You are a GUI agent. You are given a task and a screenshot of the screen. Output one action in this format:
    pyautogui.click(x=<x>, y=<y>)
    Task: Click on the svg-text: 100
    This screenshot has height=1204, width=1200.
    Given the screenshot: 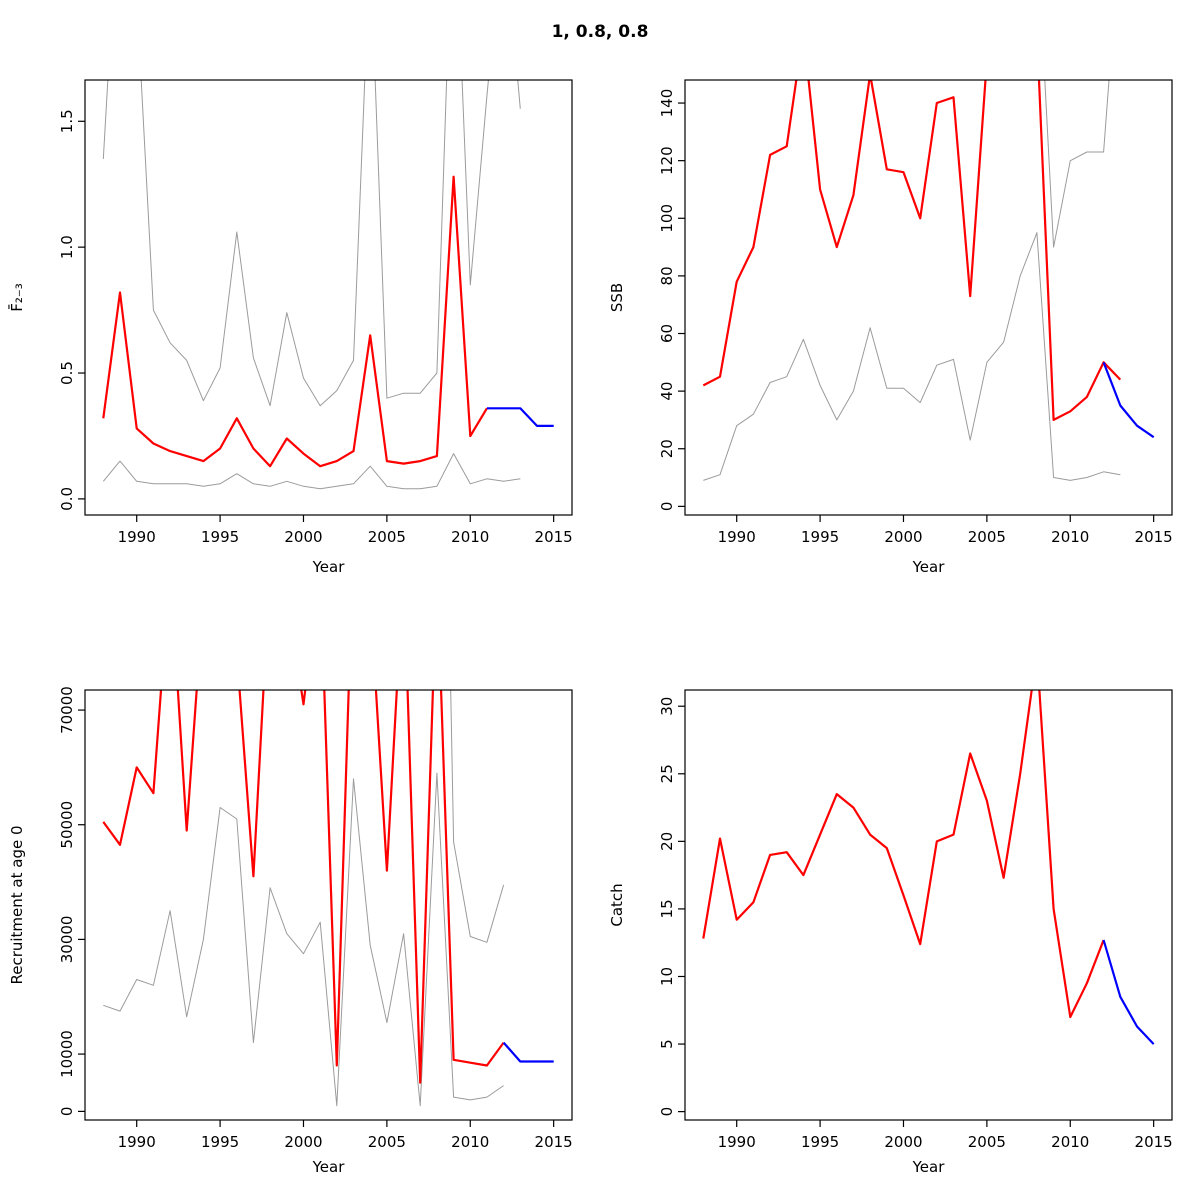 What is the action you would take?
    pyautogui.click(x=667, y=218)
    